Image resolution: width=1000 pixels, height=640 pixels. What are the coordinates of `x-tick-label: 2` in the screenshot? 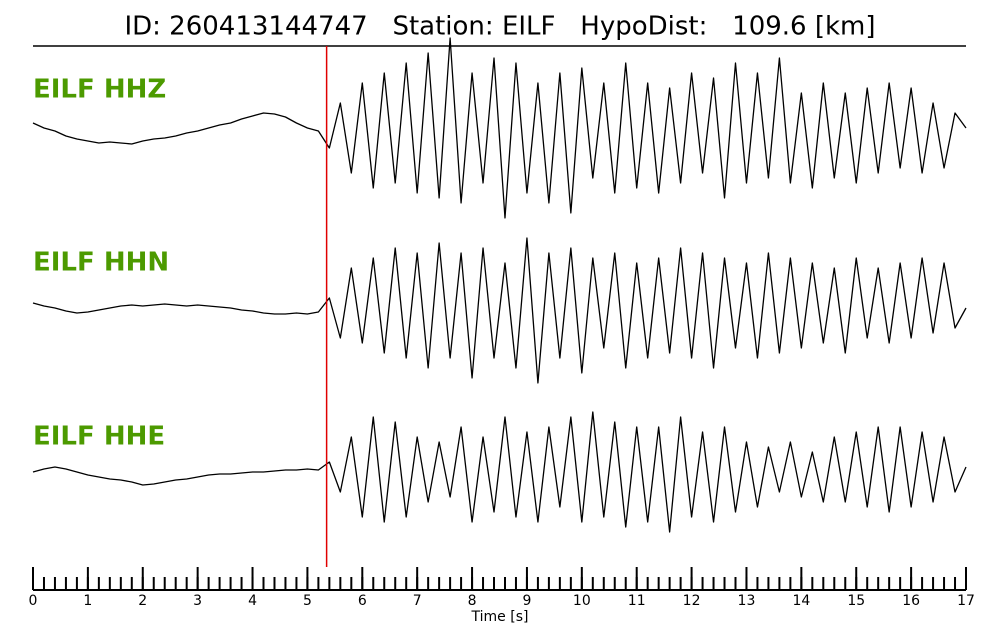 It's located at (142, 601).